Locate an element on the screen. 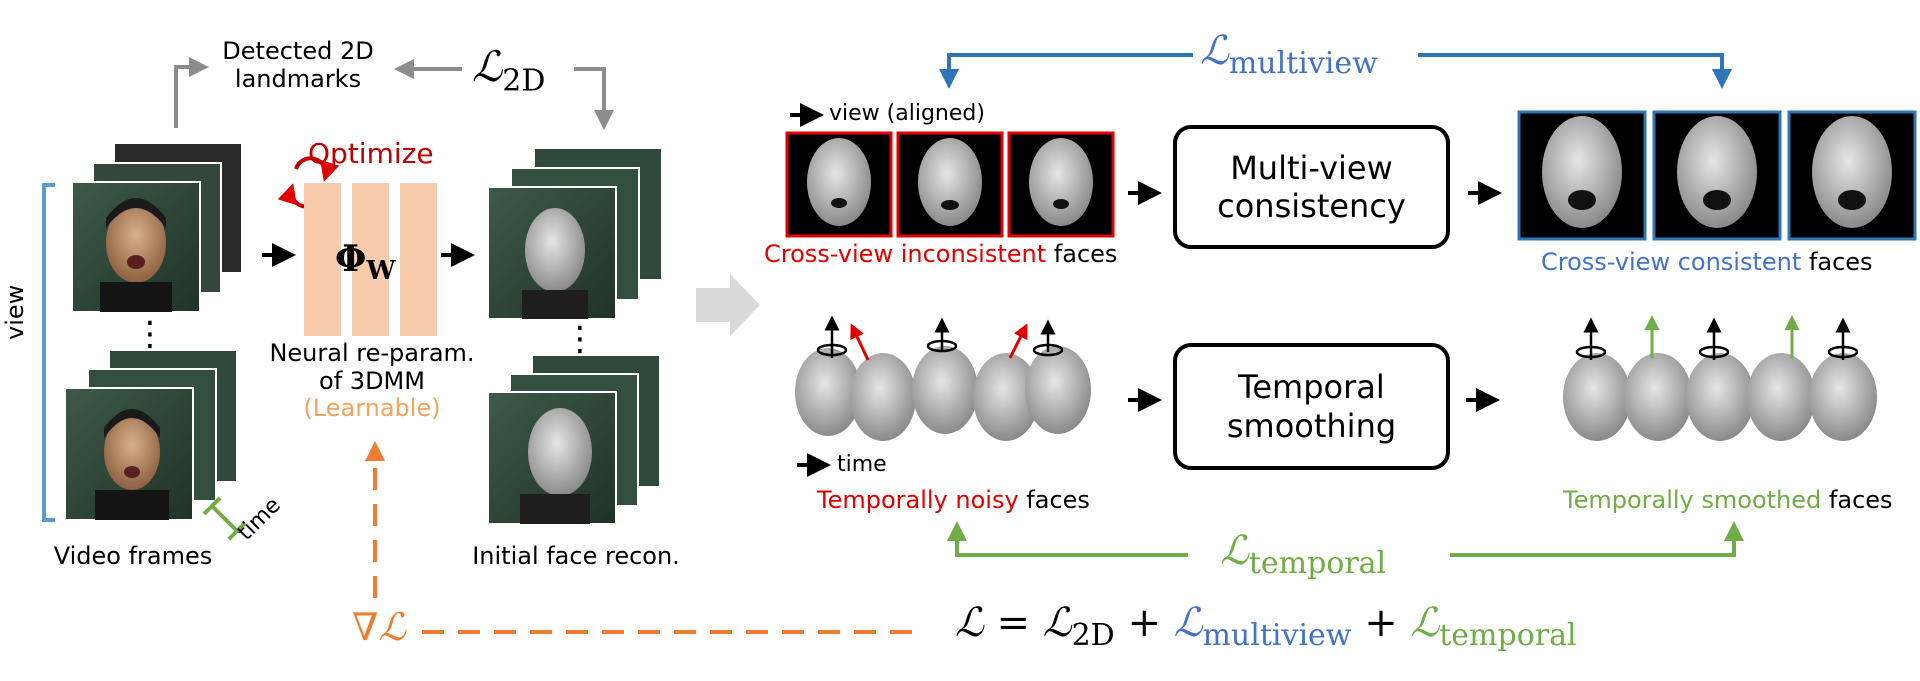 This screenshot has width=1920, height=681. temporal-line2: smoothing is located at coordinates (1311, 425).